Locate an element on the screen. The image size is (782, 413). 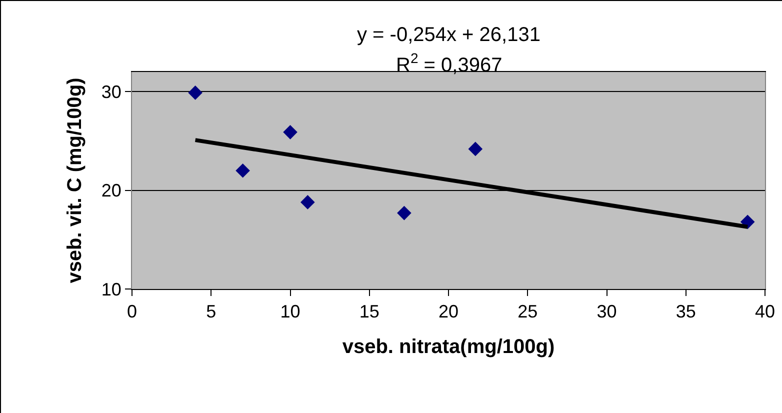
y-axis-title: vseb. vit. C (mg/100g) is located at coordinates (75, 181).